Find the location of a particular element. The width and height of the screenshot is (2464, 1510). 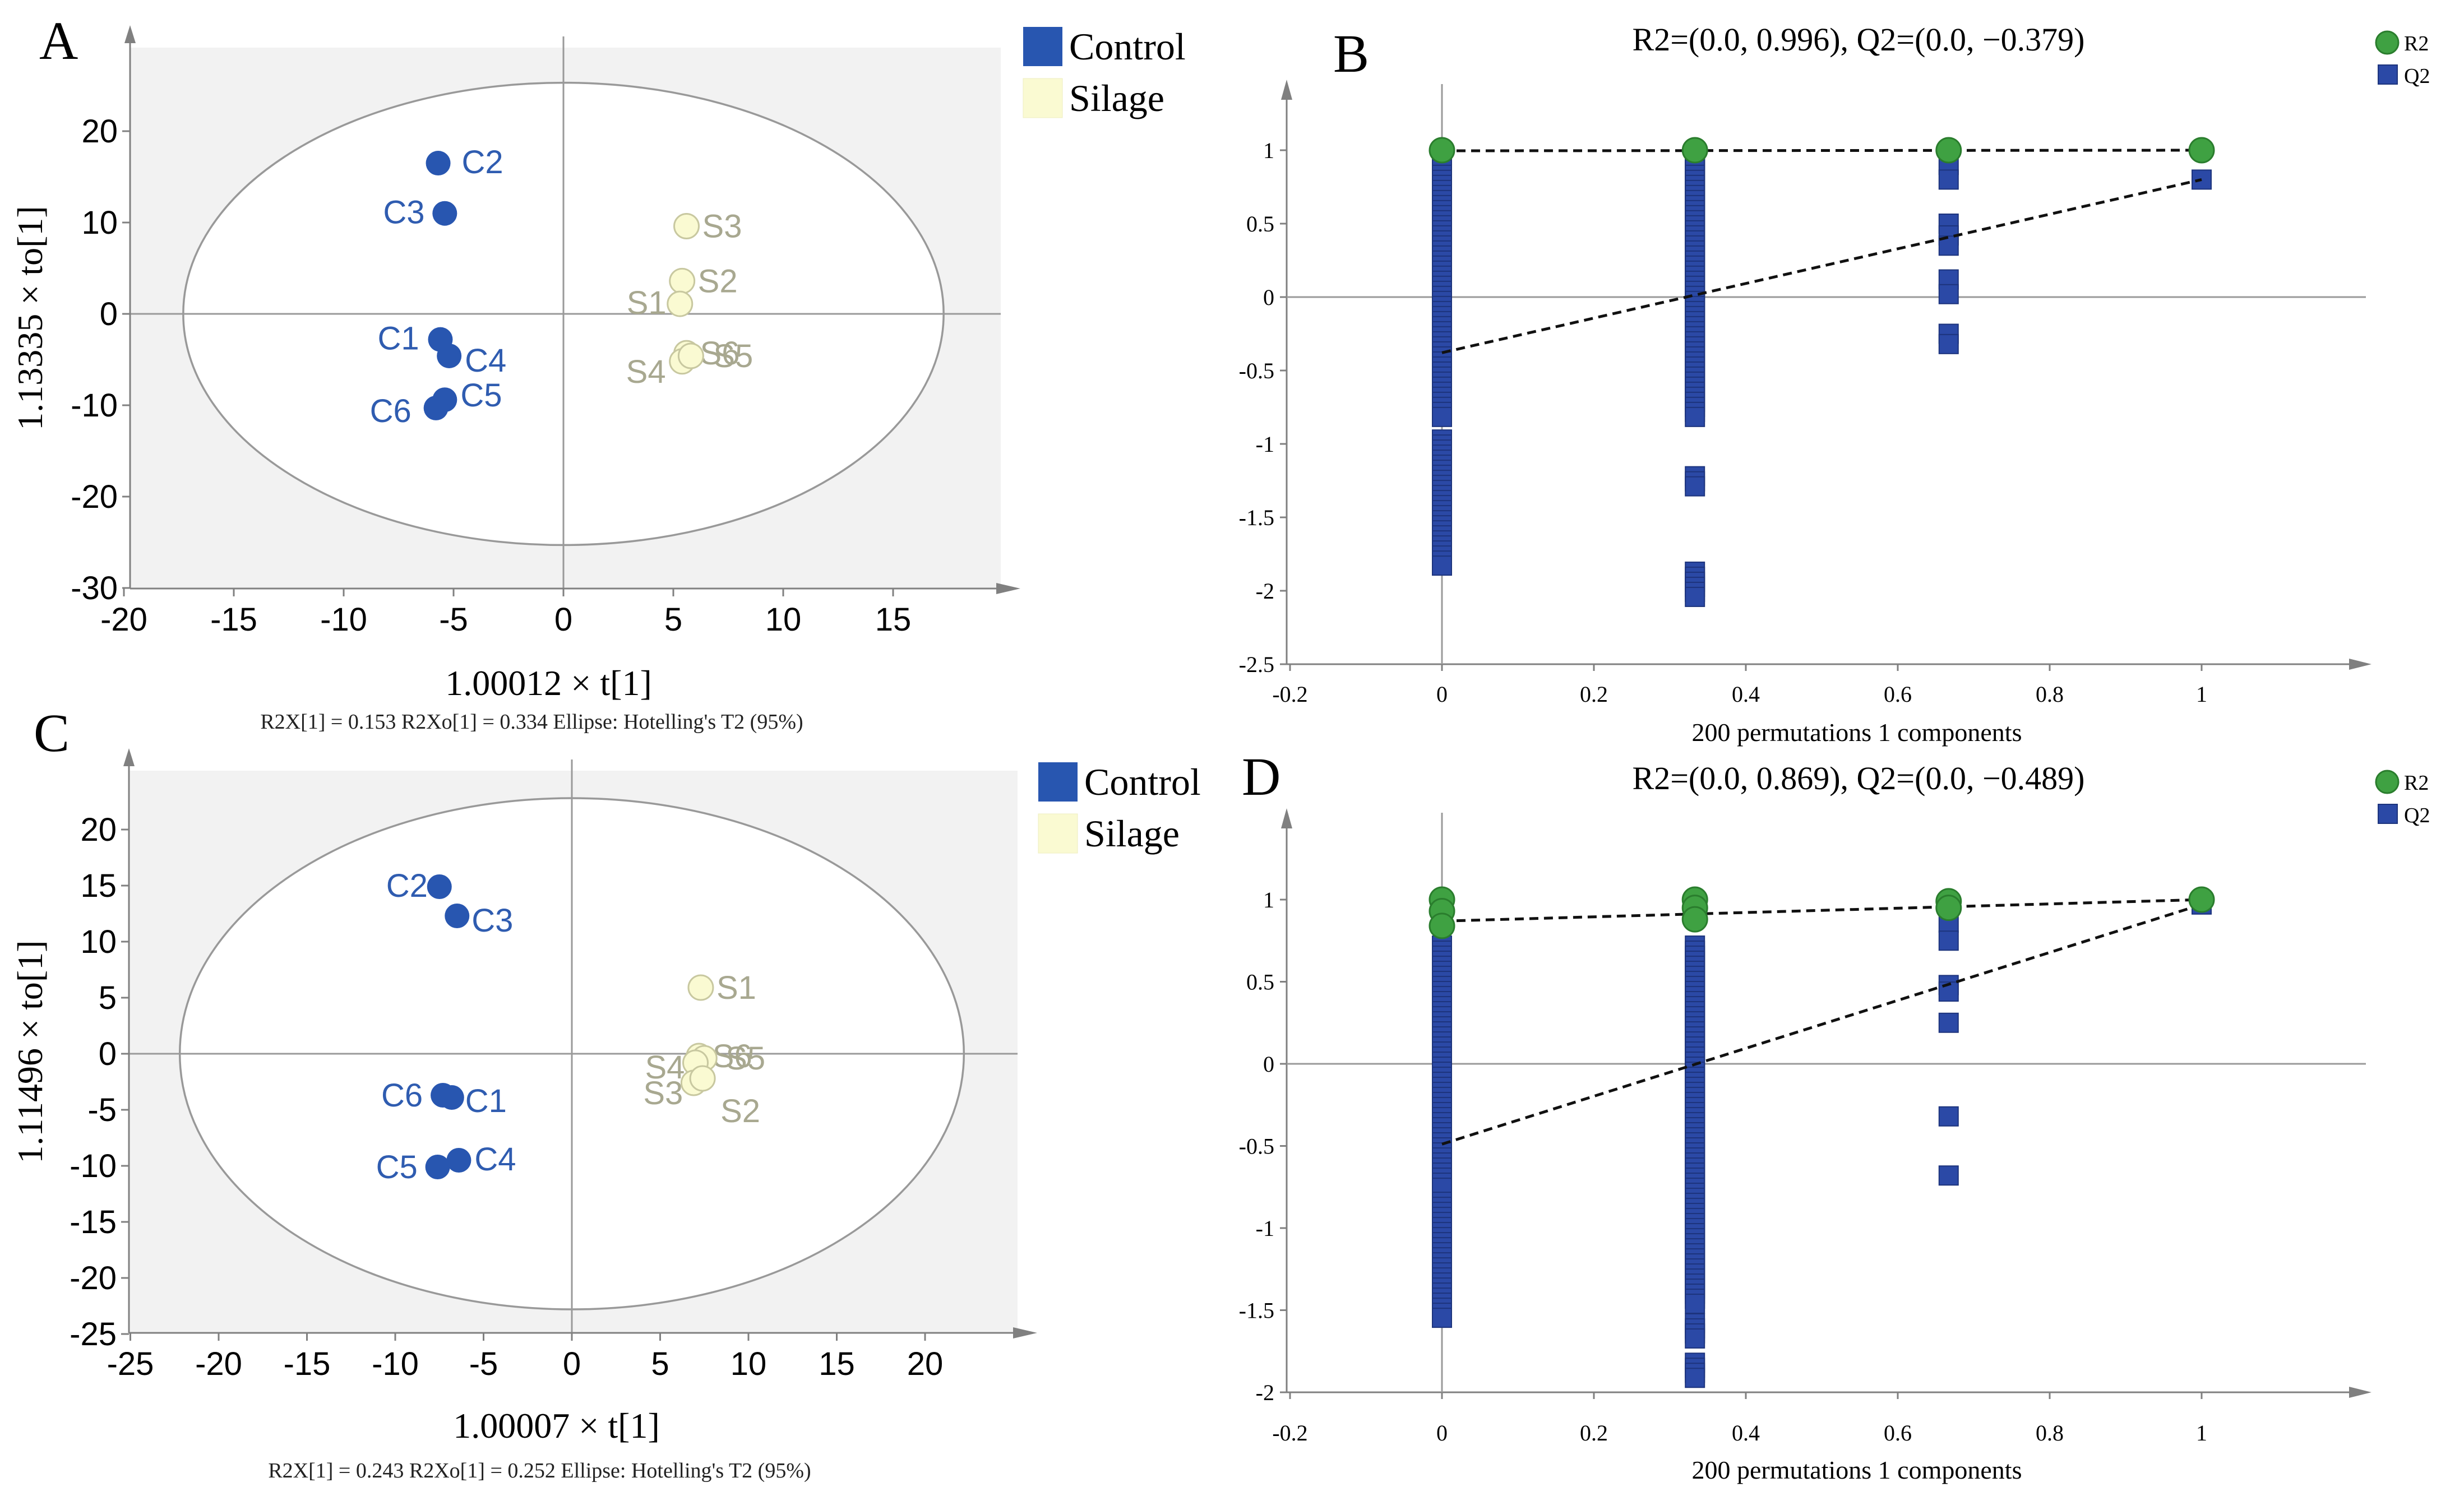

panel-letter: B is located at coordinates (1351, 54).